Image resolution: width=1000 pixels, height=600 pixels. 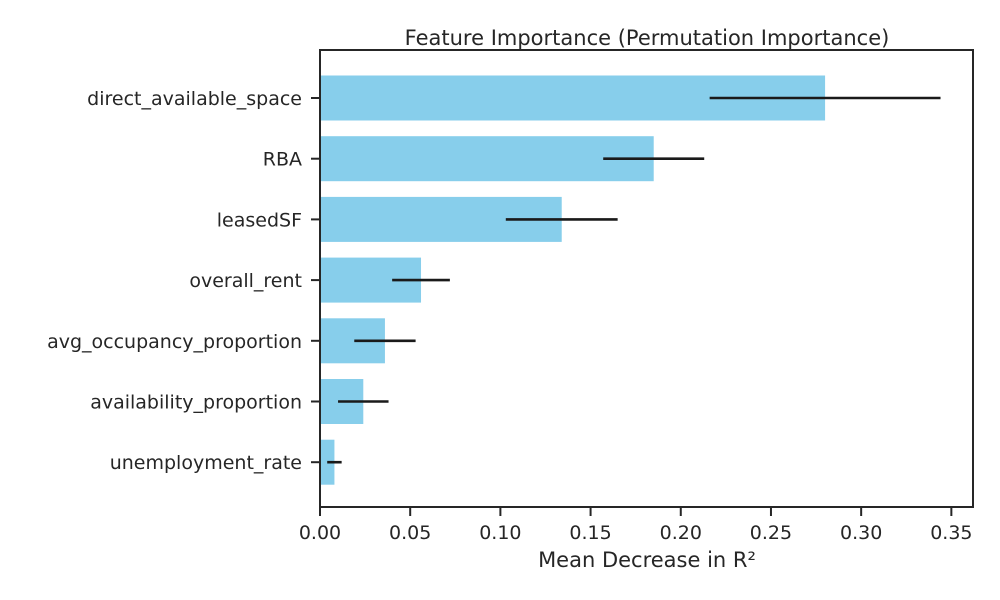 What do you see at coordinates (194, 99) in the screenshot?
I see `y-tick-label: direct_available_space` at bounding box center [194, 99].